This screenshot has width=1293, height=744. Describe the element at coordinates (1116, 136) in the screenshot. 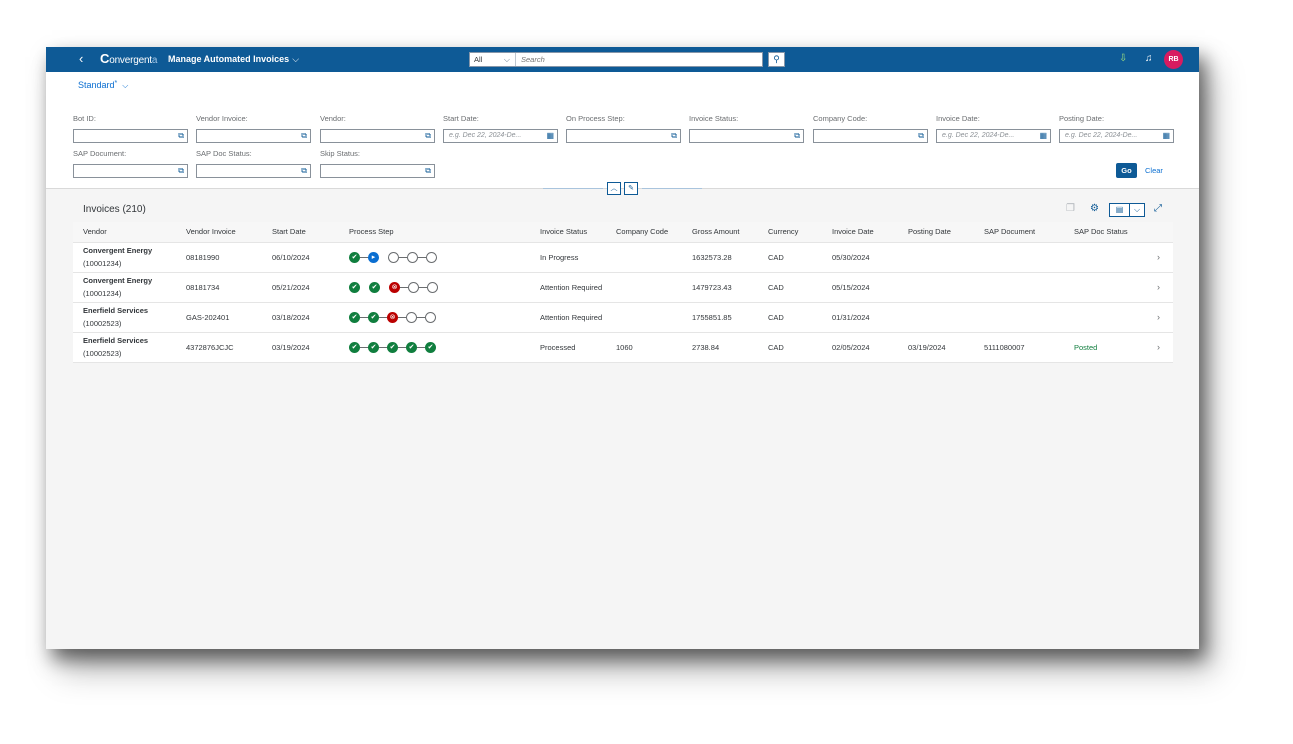

I see `posting-date-input: e.g. Dec 22, 2024-De... ▦` at that location.